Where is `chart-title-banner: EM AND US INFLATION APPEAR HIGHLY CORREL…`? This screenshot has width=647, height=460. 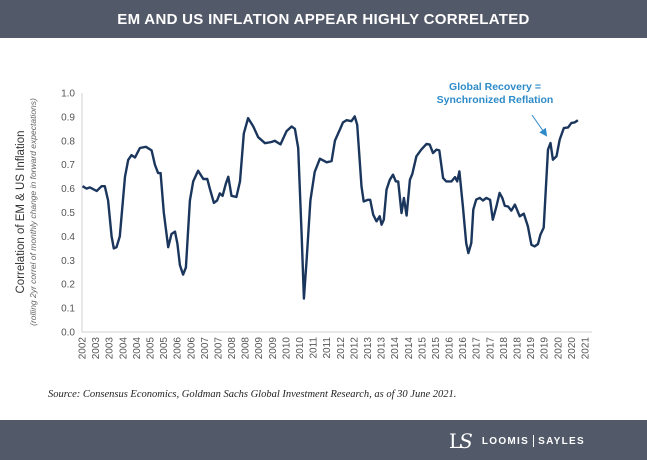 chart-title-banner: EM AND US INFLATION APPEAR HIGHLY CORREL… is located at coordinates (323, 19).